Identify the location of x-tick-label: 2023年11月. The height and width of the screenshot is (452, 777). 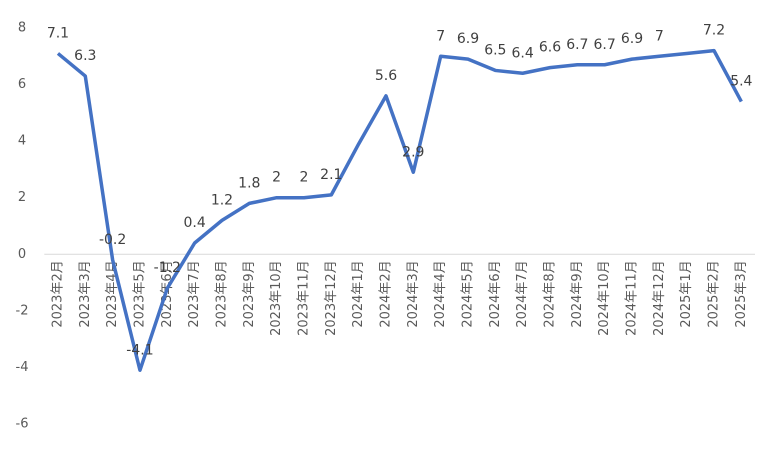
(303, 298).